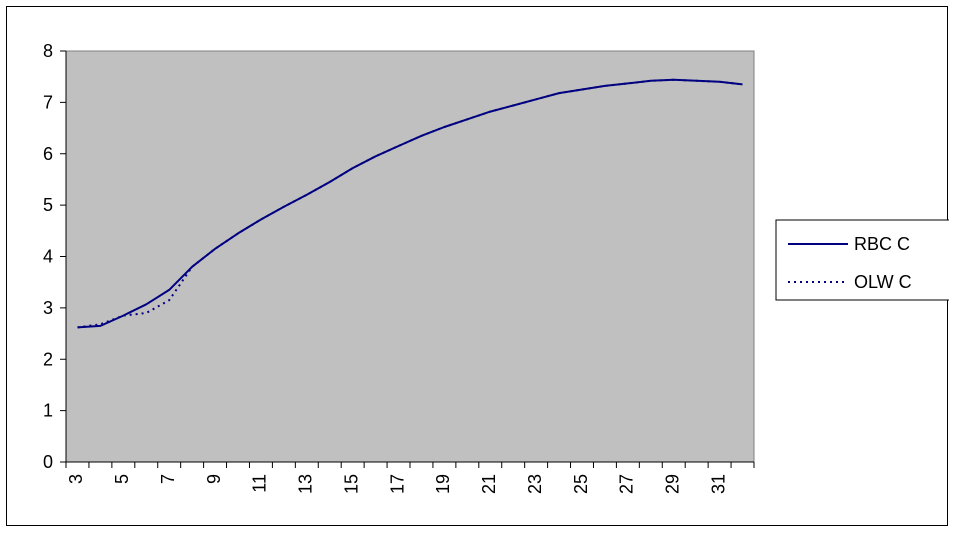 This screenshot has width=955, height=534. Describe the element at coordinates (214, 479) in the screenshot. I see `x-tick-label: 9` at that location.